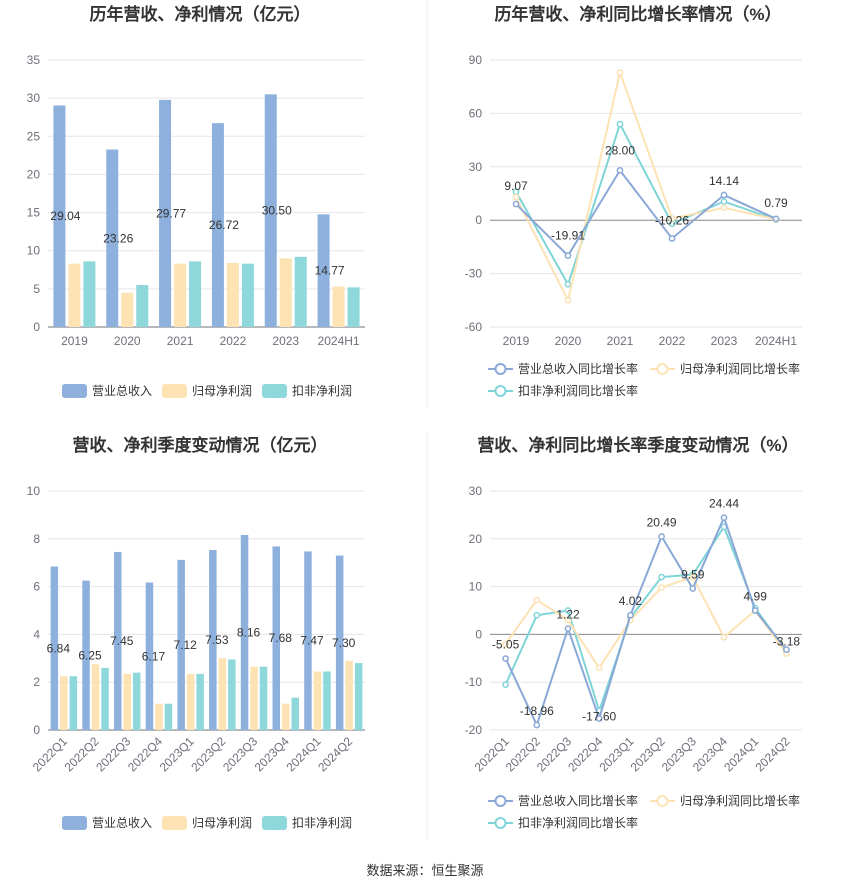  Describe the element at coordinates (724, 181) in the screenshot. I see `line-value-label: 14.14` at that location.